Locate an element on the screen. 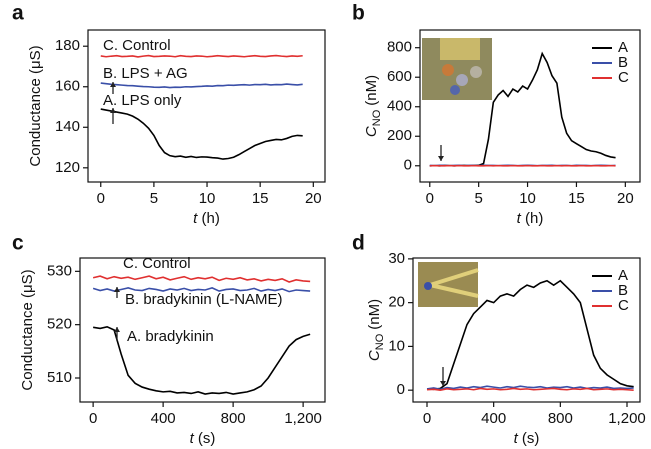 Image resolution: width=651 pixels, height=449 pixels. y-tick-label: 20 is located at coordinates (396, 302).